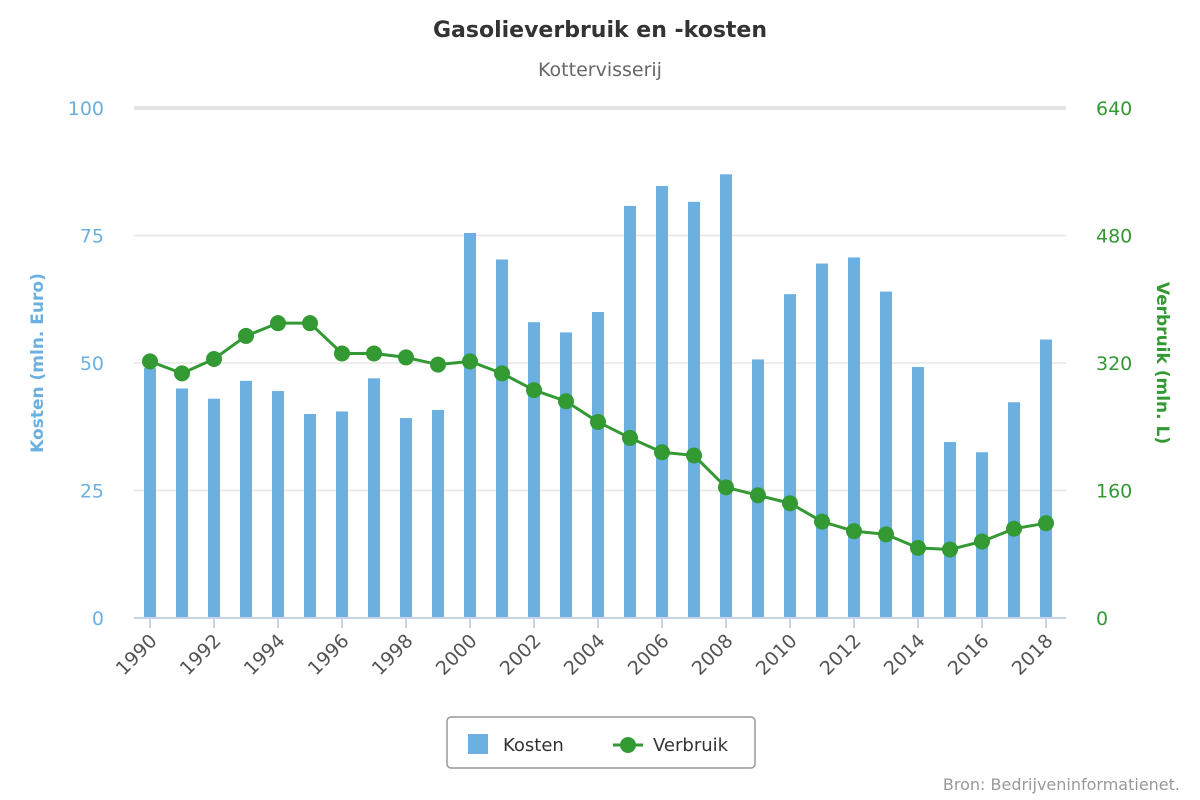  What do you see at coordinates (1114, 492) in the screenshot?
I see `y-right-tick-label: 160` at bounding box center [1114, 492].